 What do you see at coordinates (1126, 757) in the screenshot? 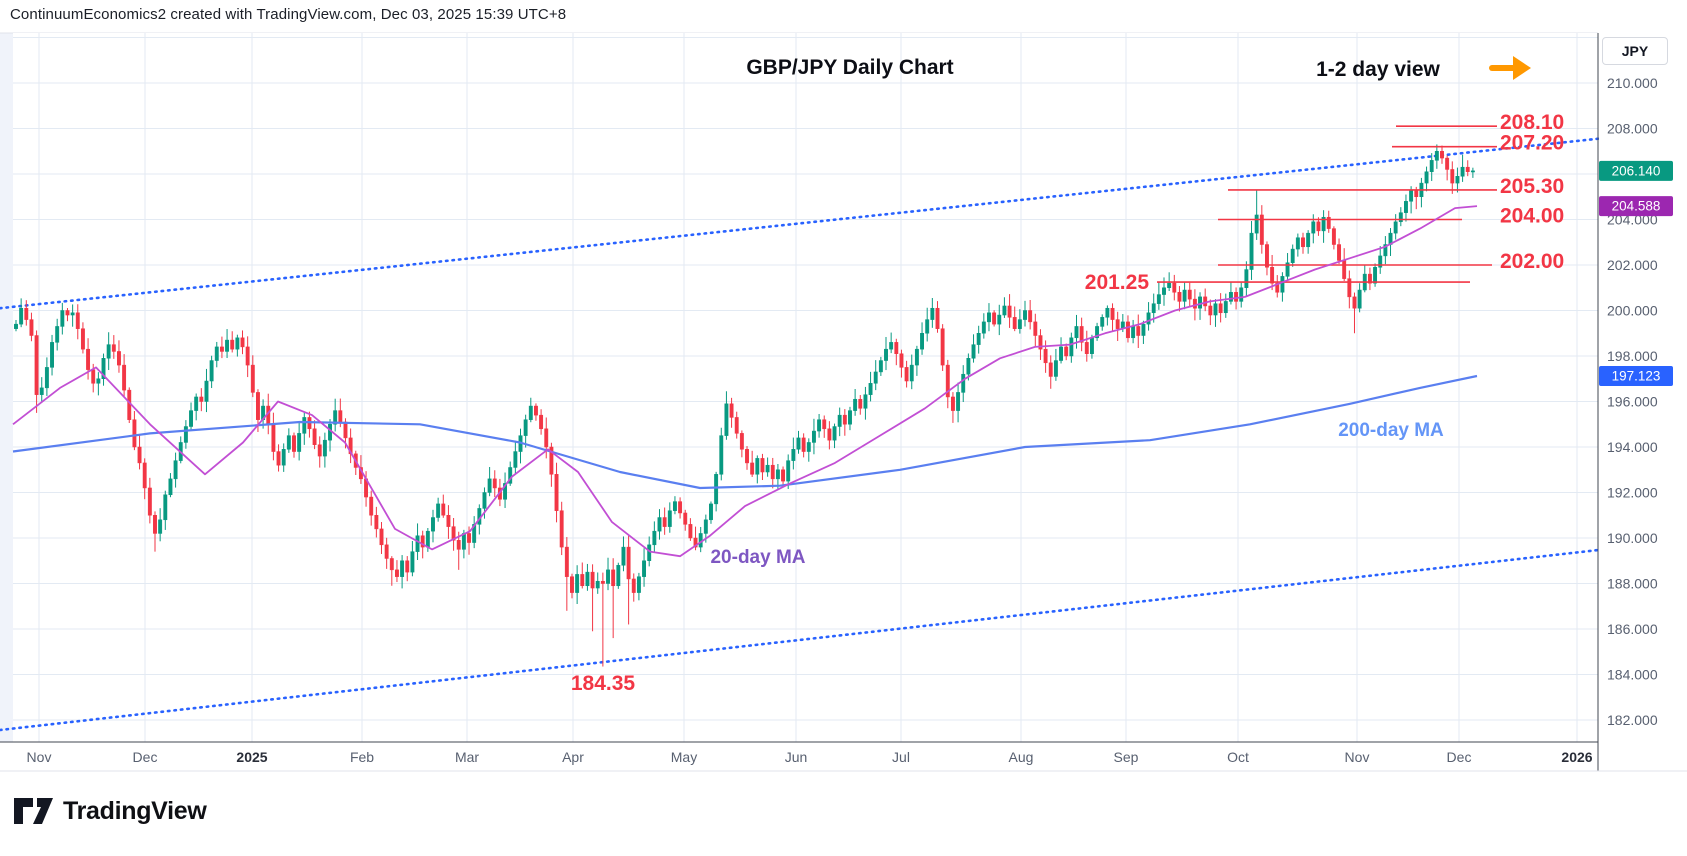
I see `time-tick-label: Sep` at bounding box center [1126, 757].